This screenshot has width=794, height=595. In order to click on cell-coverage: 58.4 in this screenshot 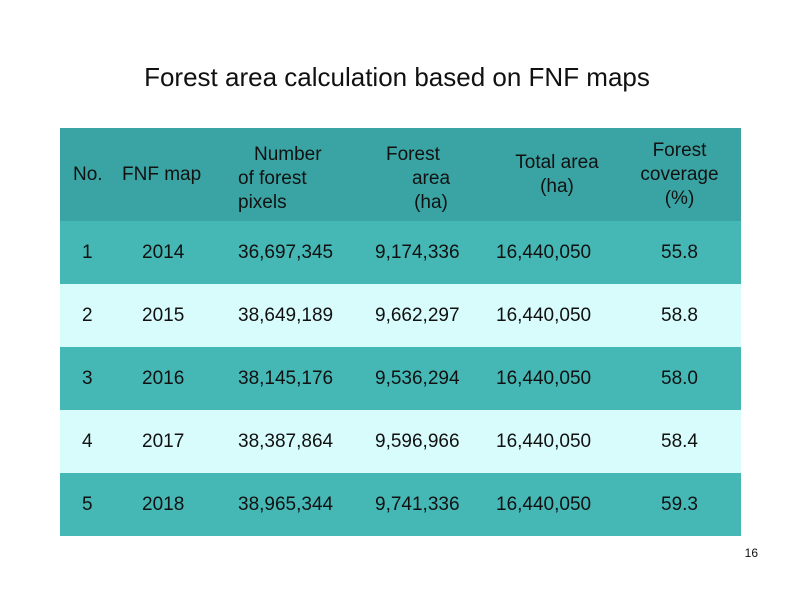, I will do `click(679, 441)`.